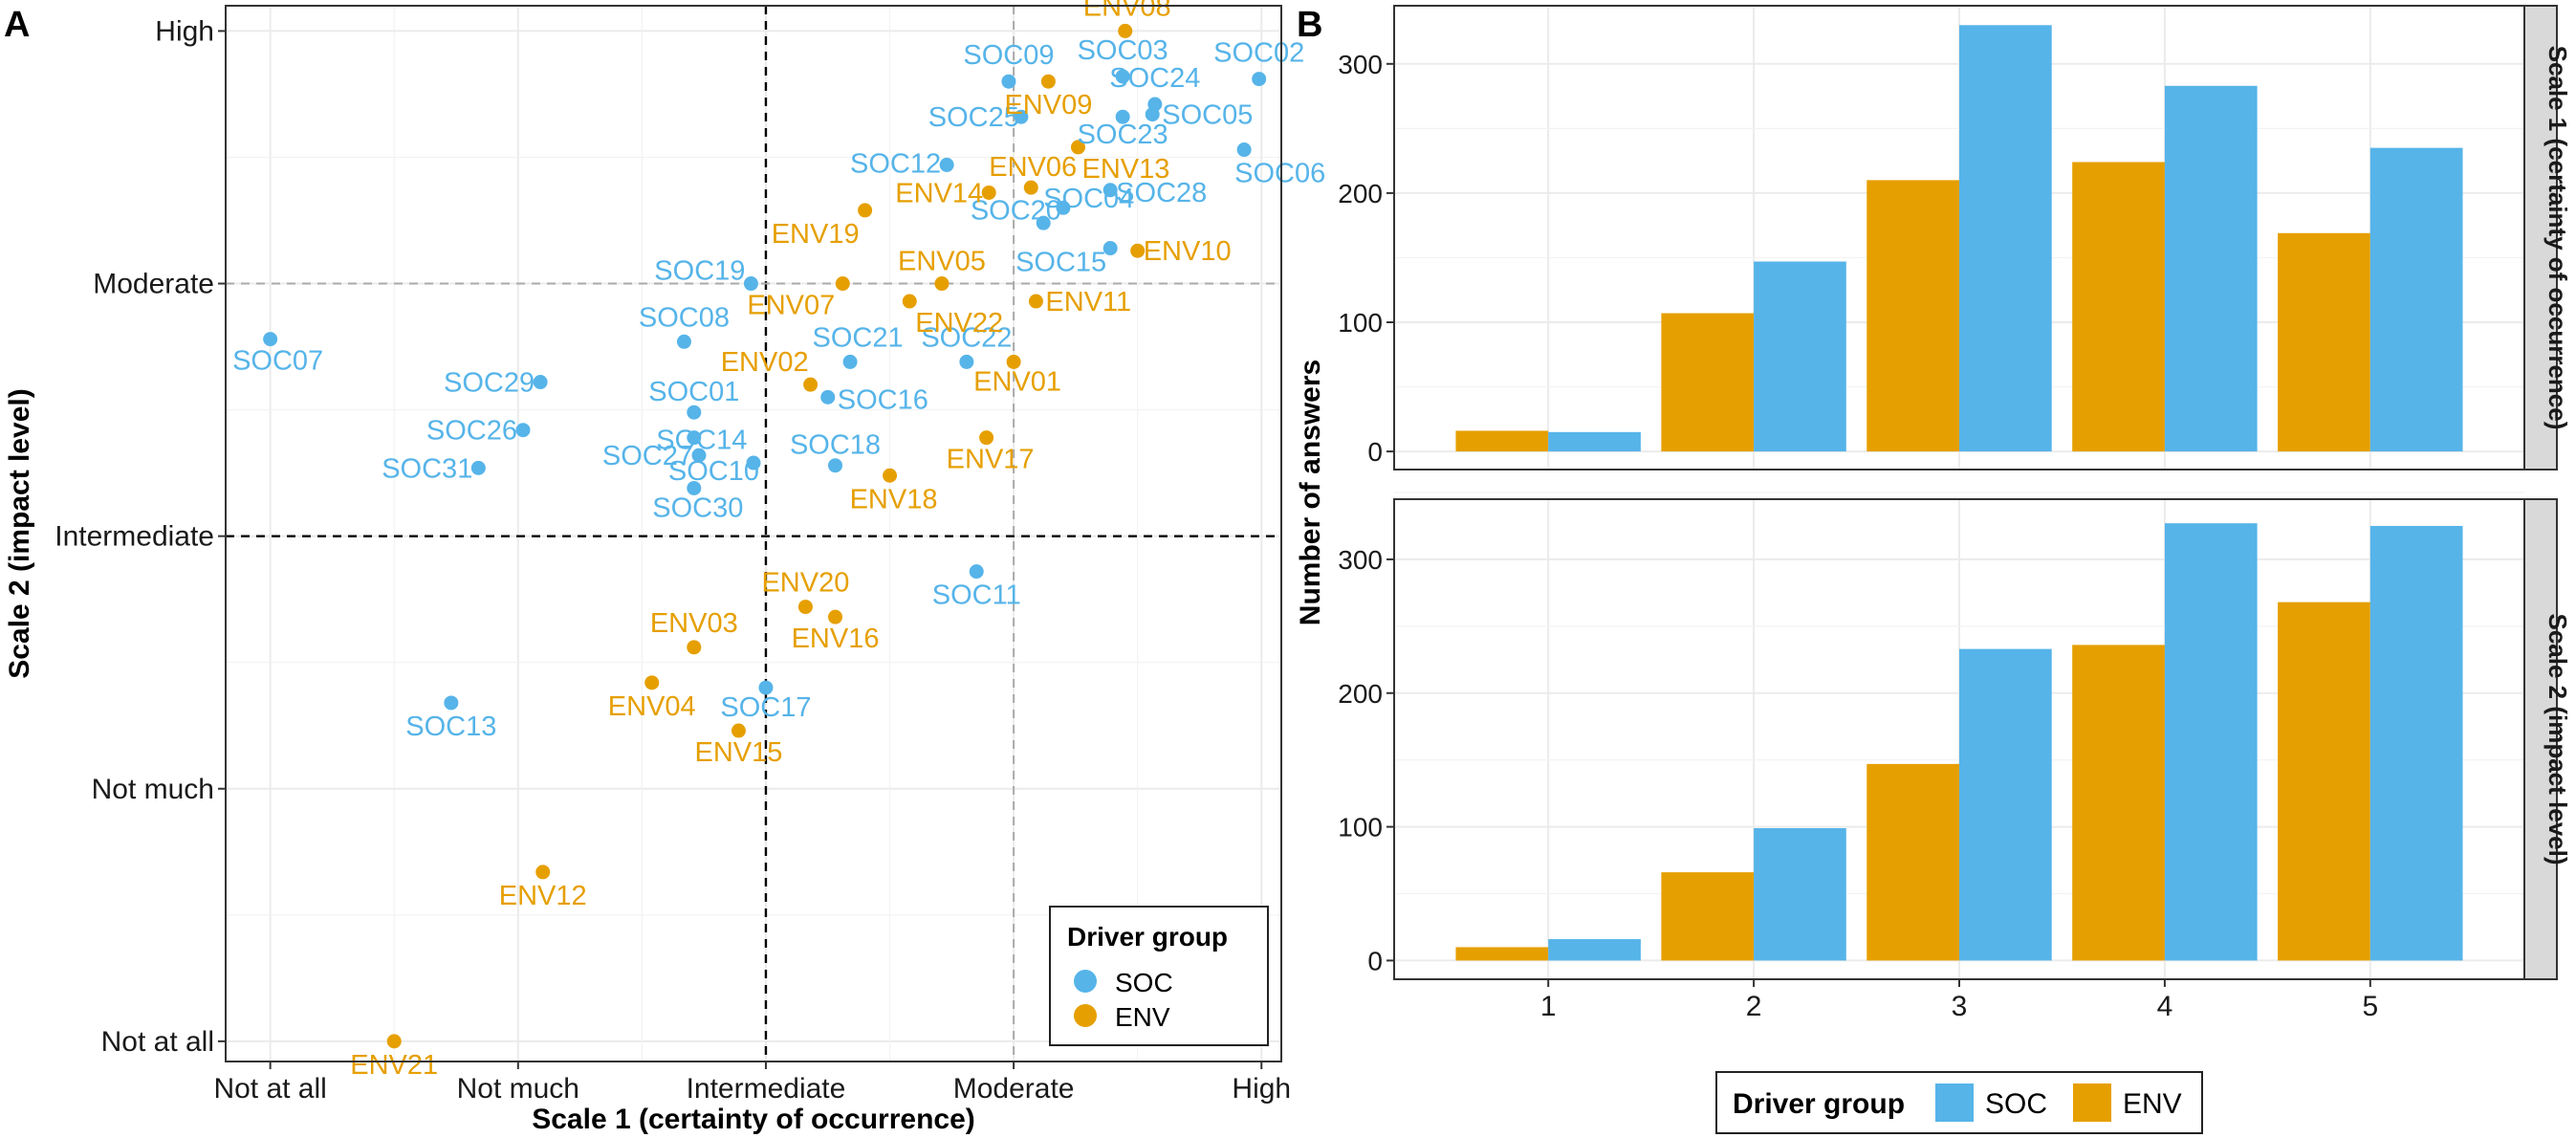  I want to click on scatter-y-tick-label: Not at all, so click(157, 1042).